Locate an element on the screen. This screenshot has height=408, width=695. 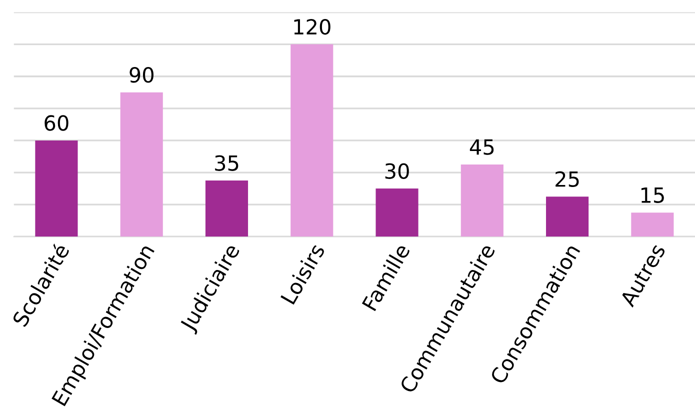
data-label: 30 is located at coordinates (397, 171).